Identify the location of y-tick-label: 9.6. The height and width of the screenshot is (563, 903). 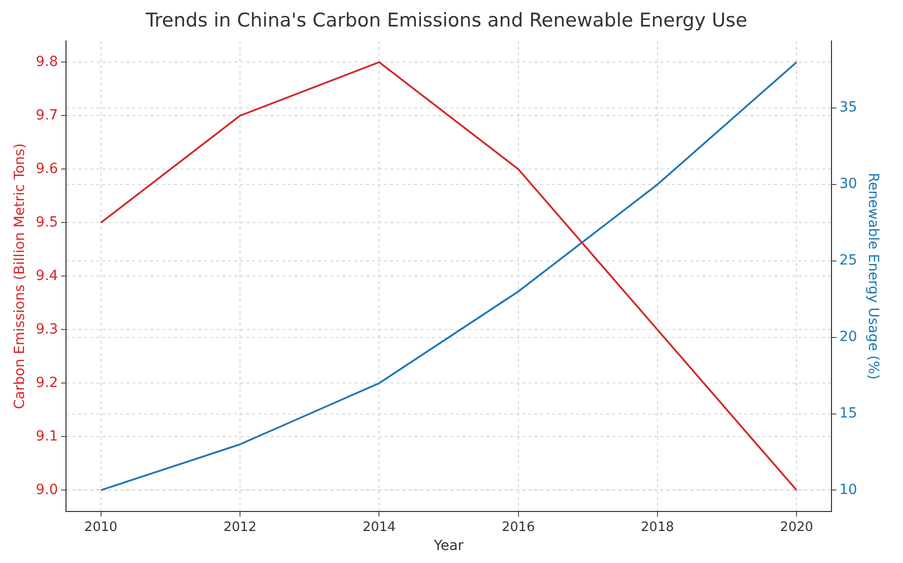
(47, 168).